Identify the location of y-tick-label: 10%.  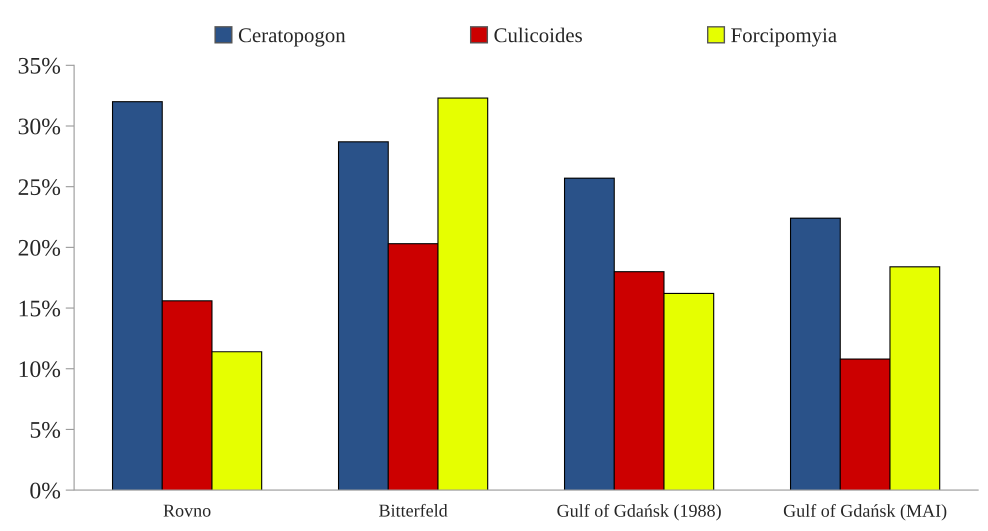
(40, 369).